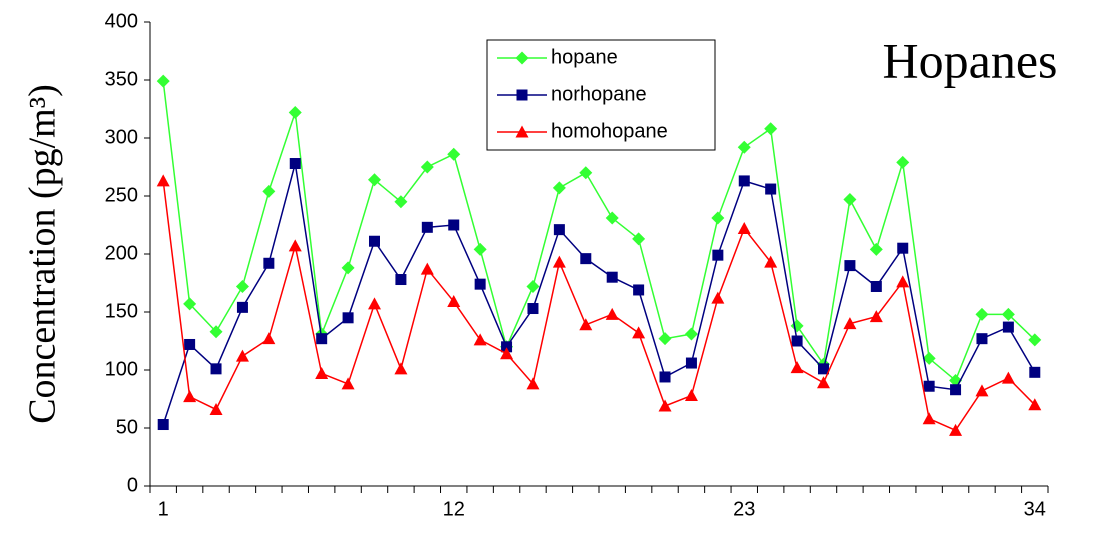 The image size is (1100, 536). Describe the element at coordinates (132, 485) in the screenshot. I see `y-tick-label: 0` at that location.